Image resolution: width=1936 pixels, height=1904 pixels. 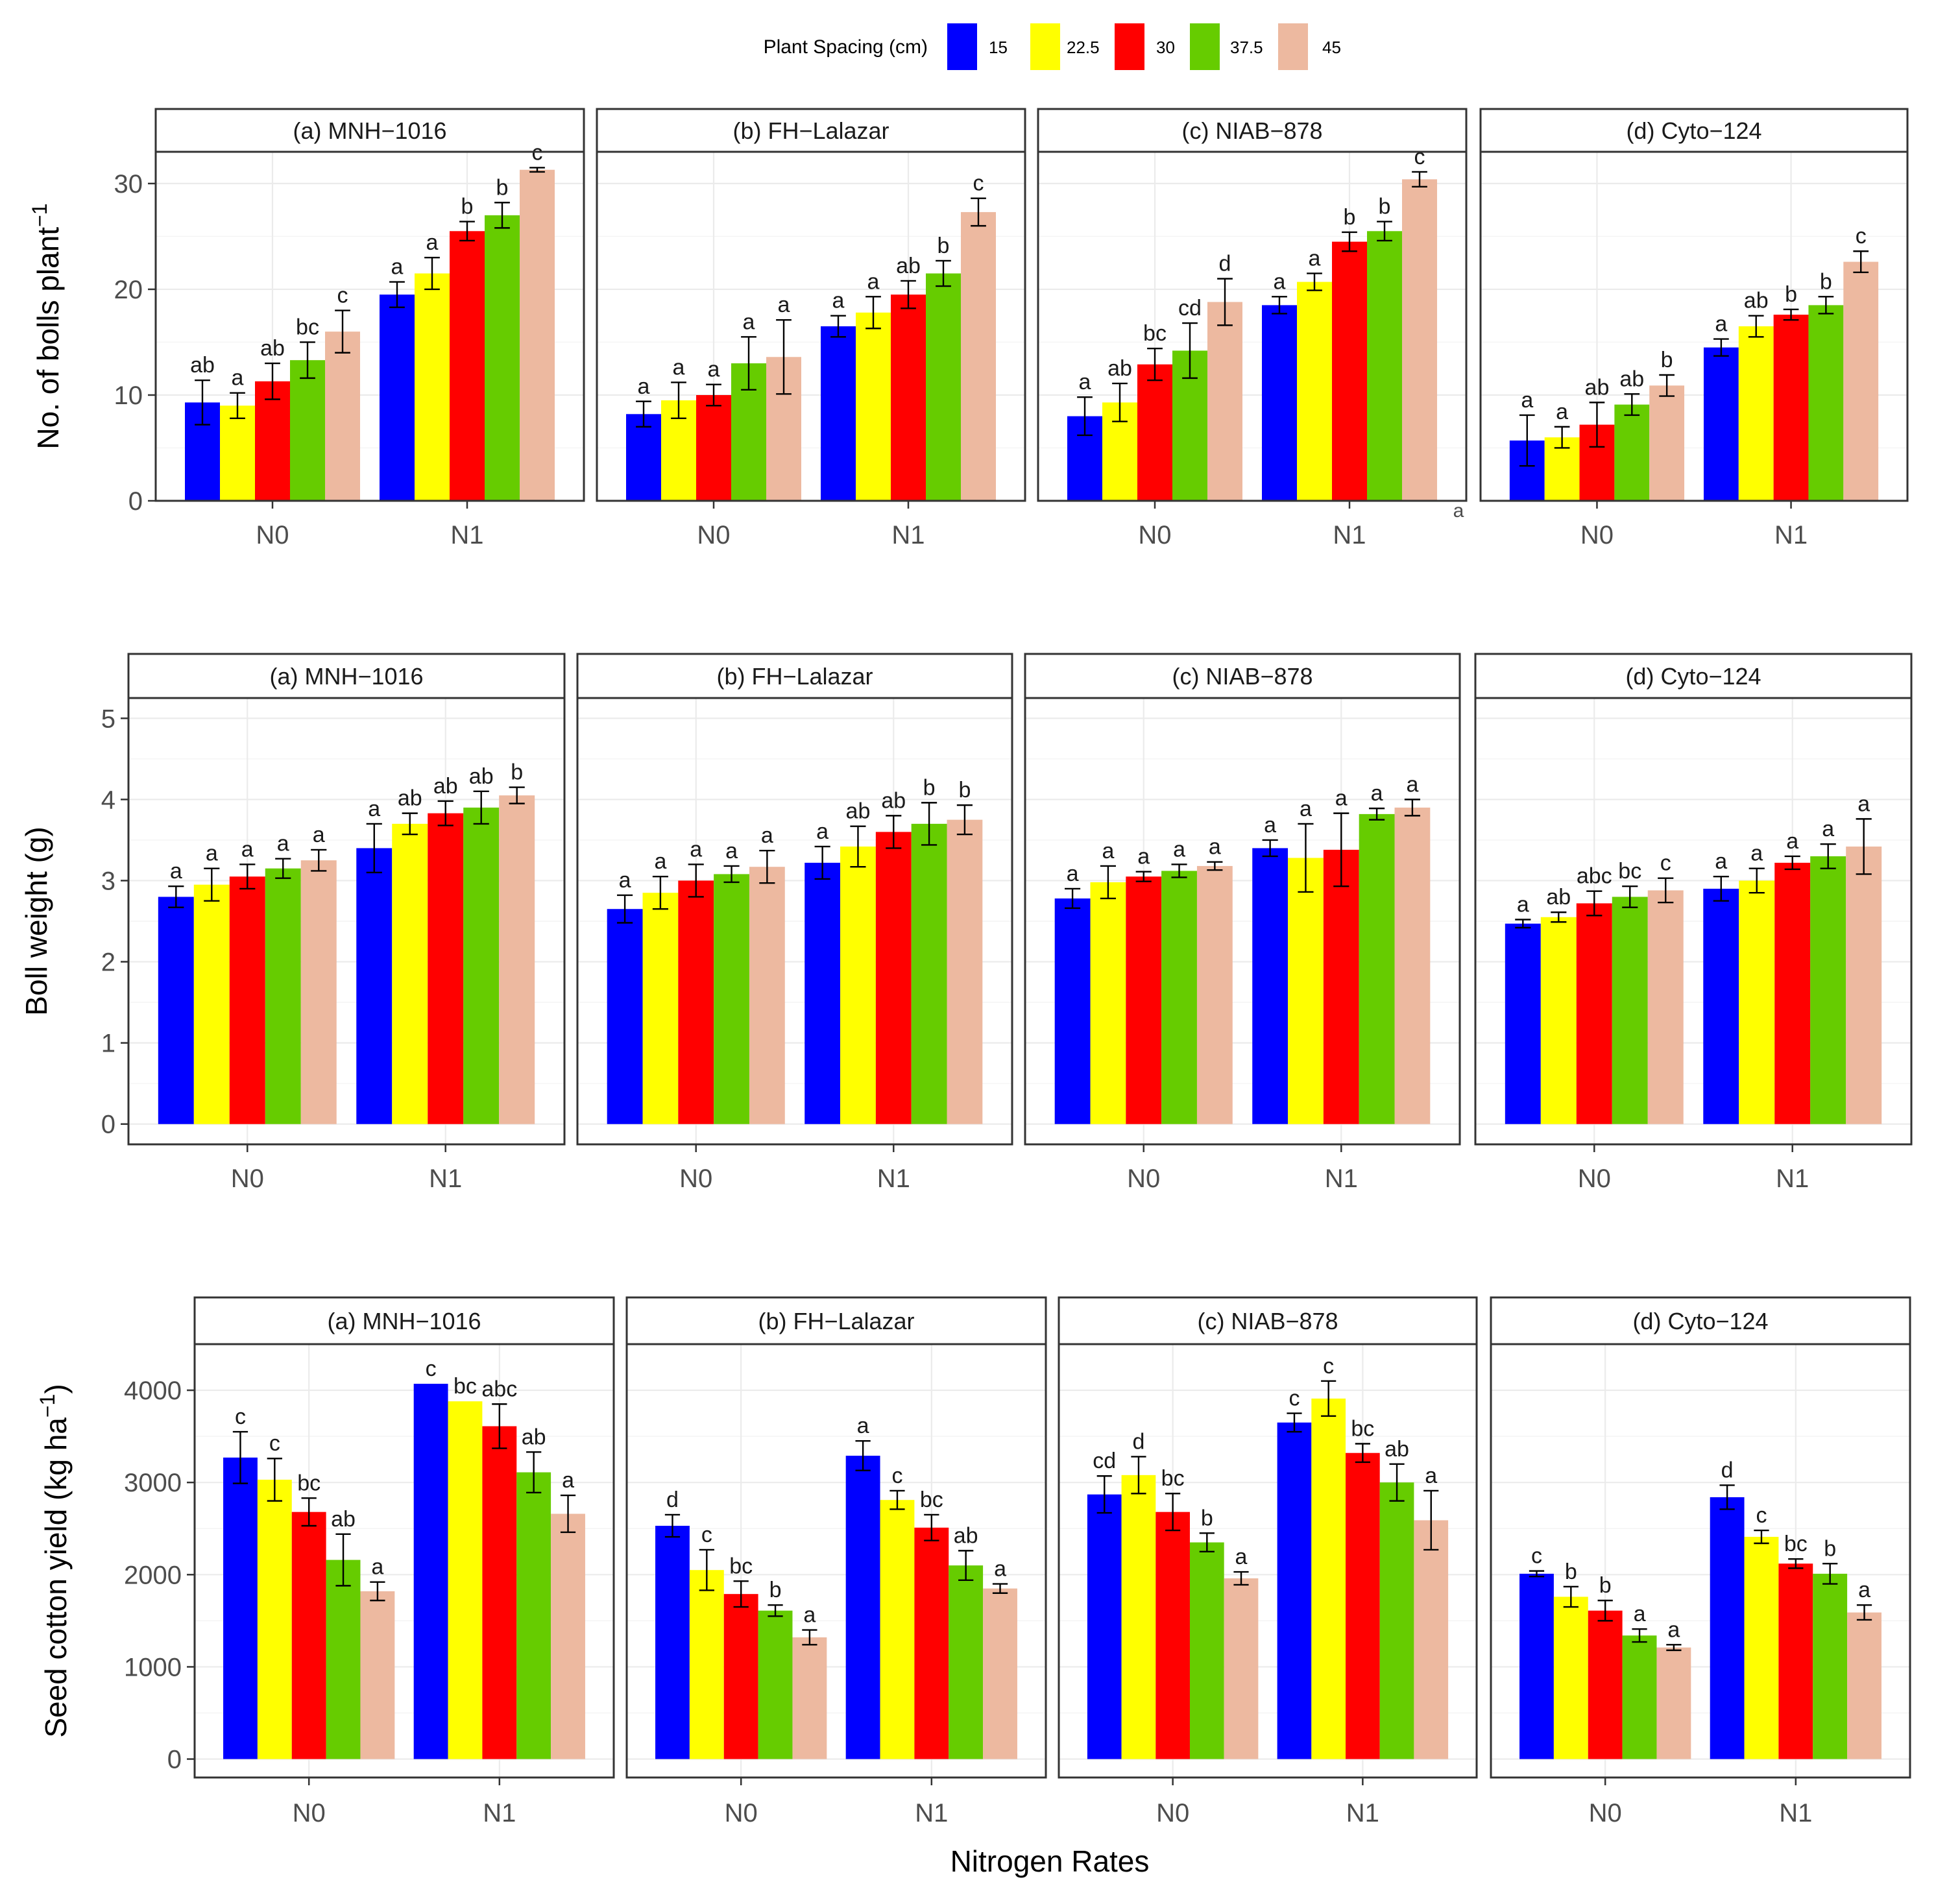 What do you see at coordinates (174, 1760) in the screenshot?
I see `y-tick-label: 0` at bounding box center [174, 1760].